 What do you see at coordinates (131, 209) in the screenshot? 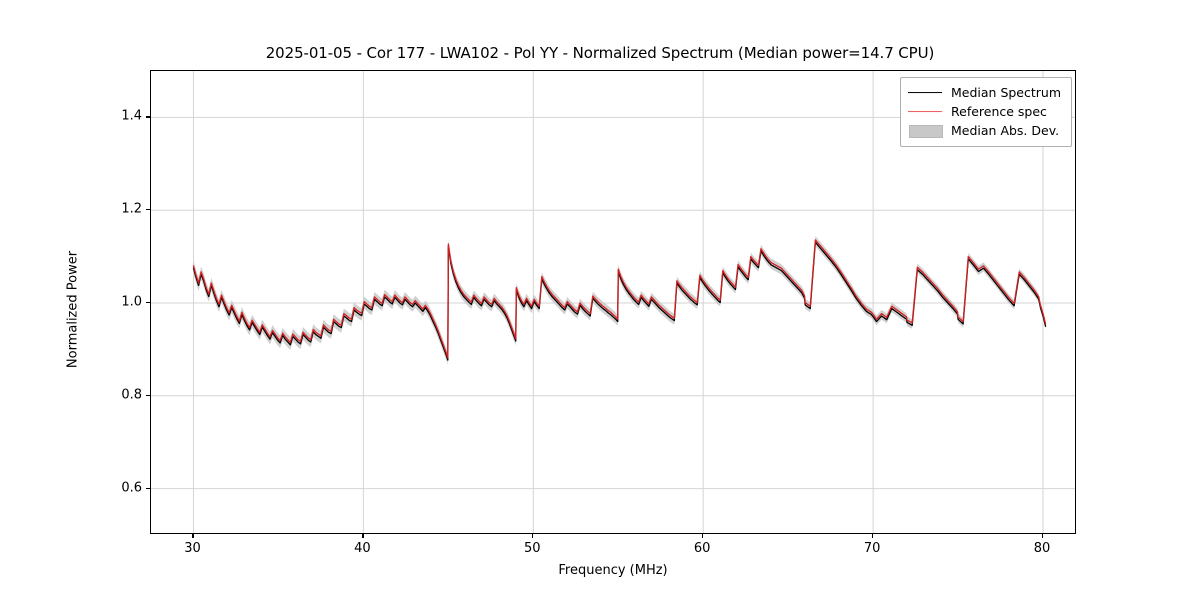
I see `y-tick-label: 1.2` at bounding box center [131, 209].